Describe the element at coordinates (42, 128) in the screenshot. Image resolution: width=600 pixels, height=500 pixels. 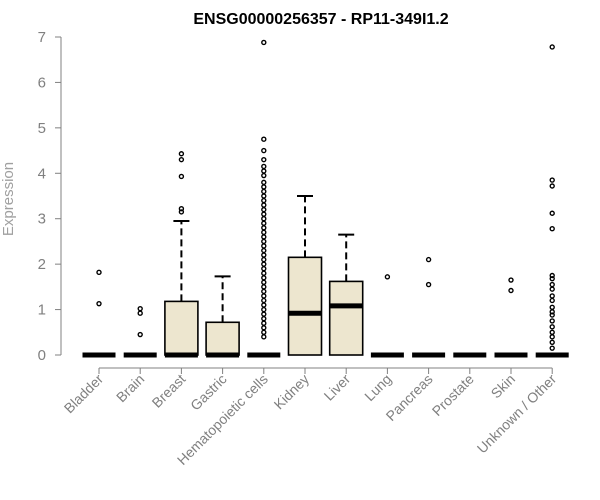
I see `y-tick-label: 5` at that location.